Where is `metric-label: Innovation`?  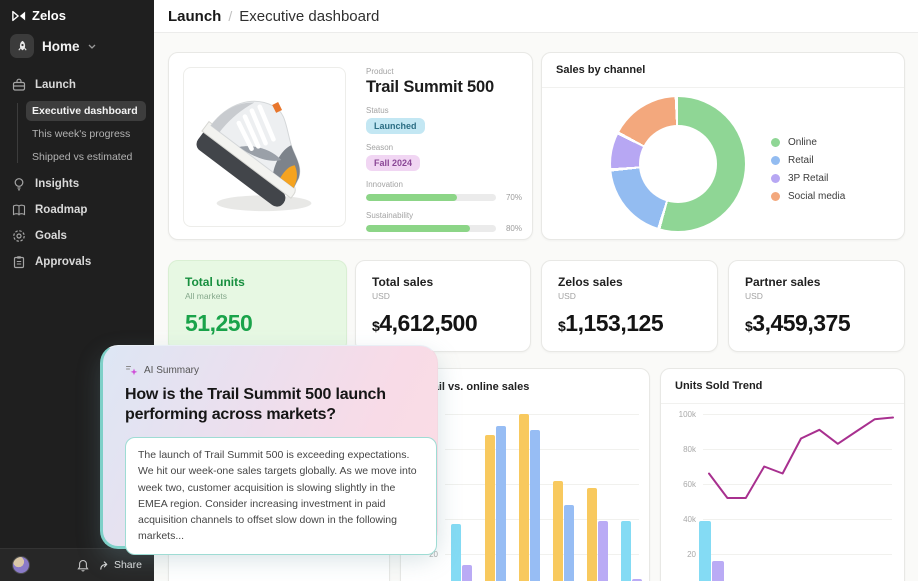
metric-label: Innovation is located at coordinates (384, 184).